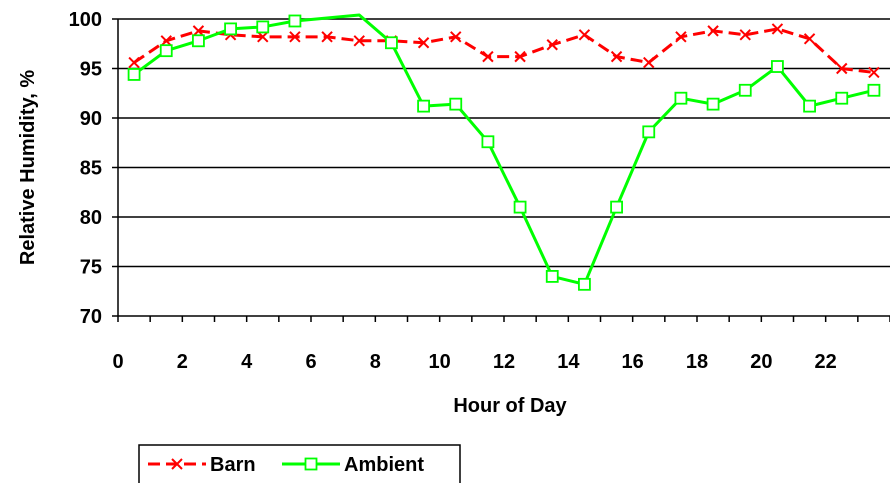 The image size is (890, 483). What do you see at coordinates (568, 362) in the screenshot?
I see `x-tick-label: 14` at bounding box center [568, 362].